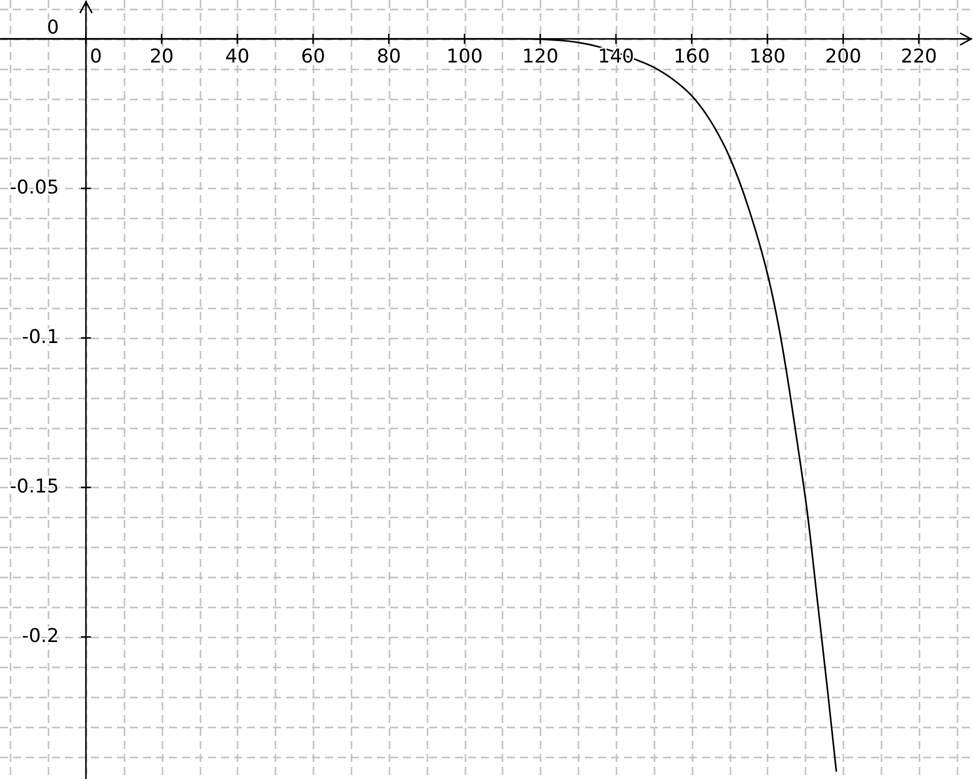 This screenshot has width=973, height=779. What do you see at coordinates (40, 337) in the screenshot?
I see `y-tick-label: -0.1` at bounding box center [40, 337].